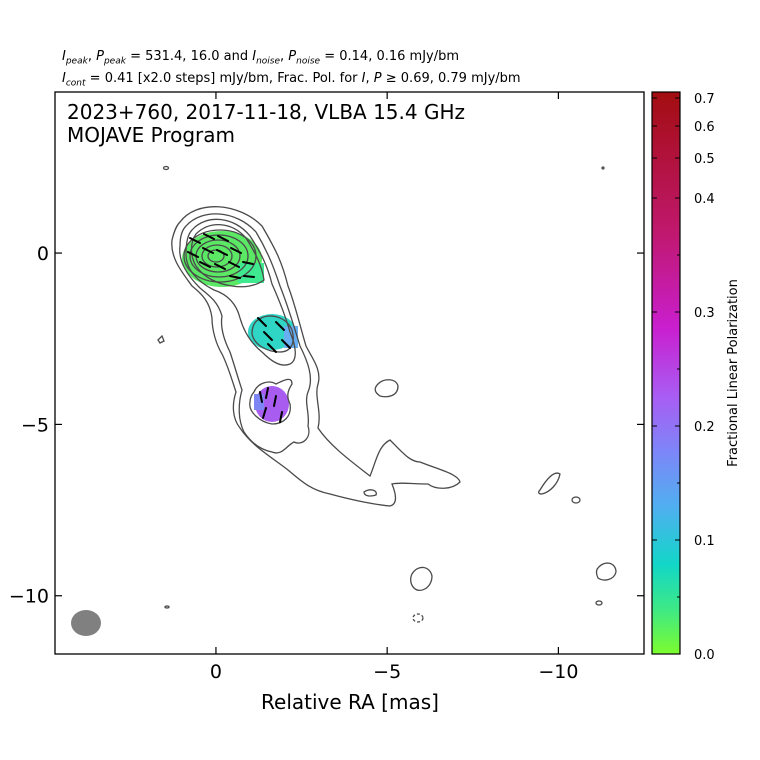 The width and height of the screenshot is (760, 760). What do you see at coordinates (29, 597) in the screenshot?
I see `y-tick-label: −10` at bounding box center [29, 597].